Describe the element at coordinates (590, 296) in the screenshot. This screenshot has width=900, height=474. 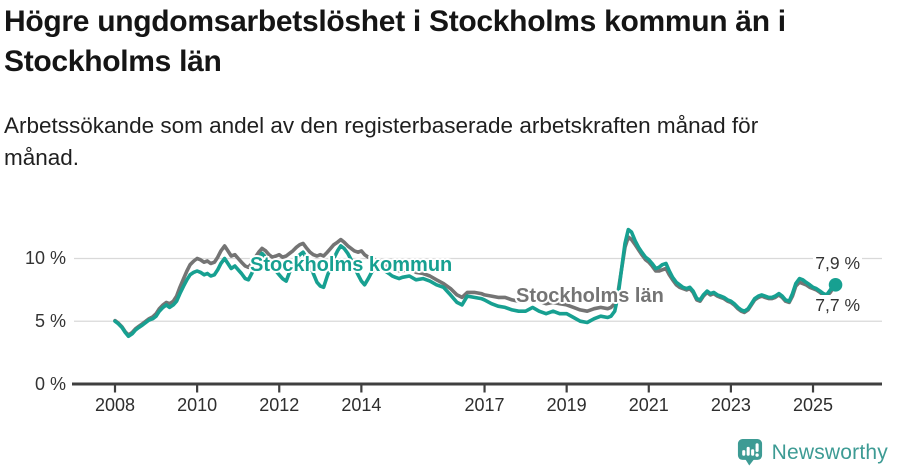
I see `series-label-stockholms-lan: Stockholms län` at that location.